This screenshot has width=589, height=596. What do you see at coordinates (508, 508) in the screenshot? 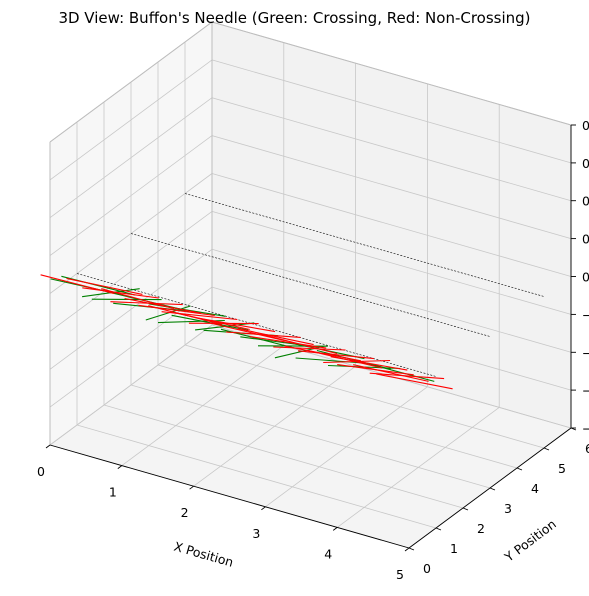
I see `y-tick-label: 3` at bounding box center [508, 508].